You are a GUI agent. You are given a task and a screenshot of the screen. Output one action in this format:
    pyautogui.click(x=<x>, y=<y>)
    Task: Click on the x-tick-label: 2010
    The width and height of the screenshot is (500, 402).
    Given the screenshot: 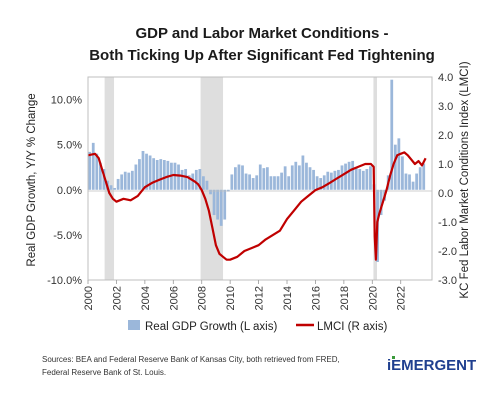 What is the action you would take?
    pyautogui.click(x=231, y=298)
    